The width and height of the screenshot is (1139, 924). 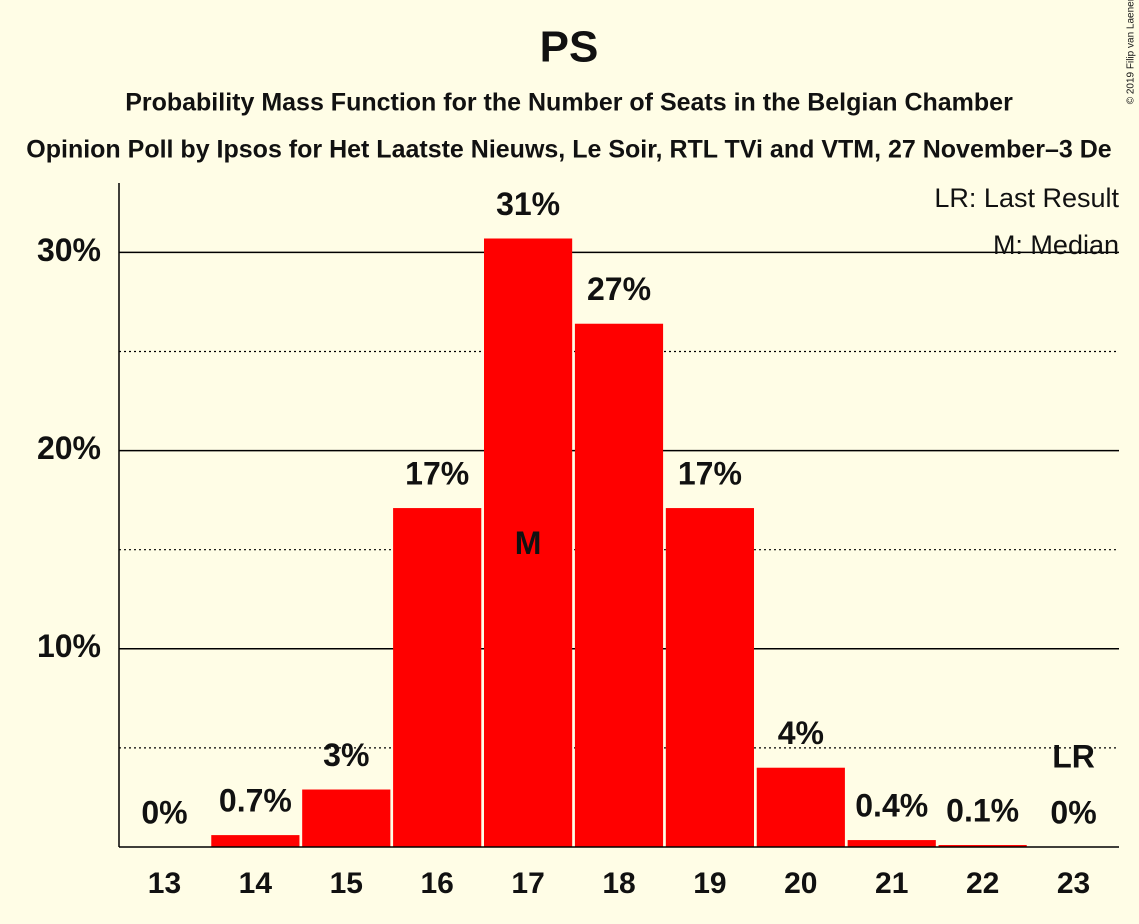 What do you see at coordinates (1073, 756) in the screenshot?
I see `annotation: LR` at bounding box center [1073, 756].